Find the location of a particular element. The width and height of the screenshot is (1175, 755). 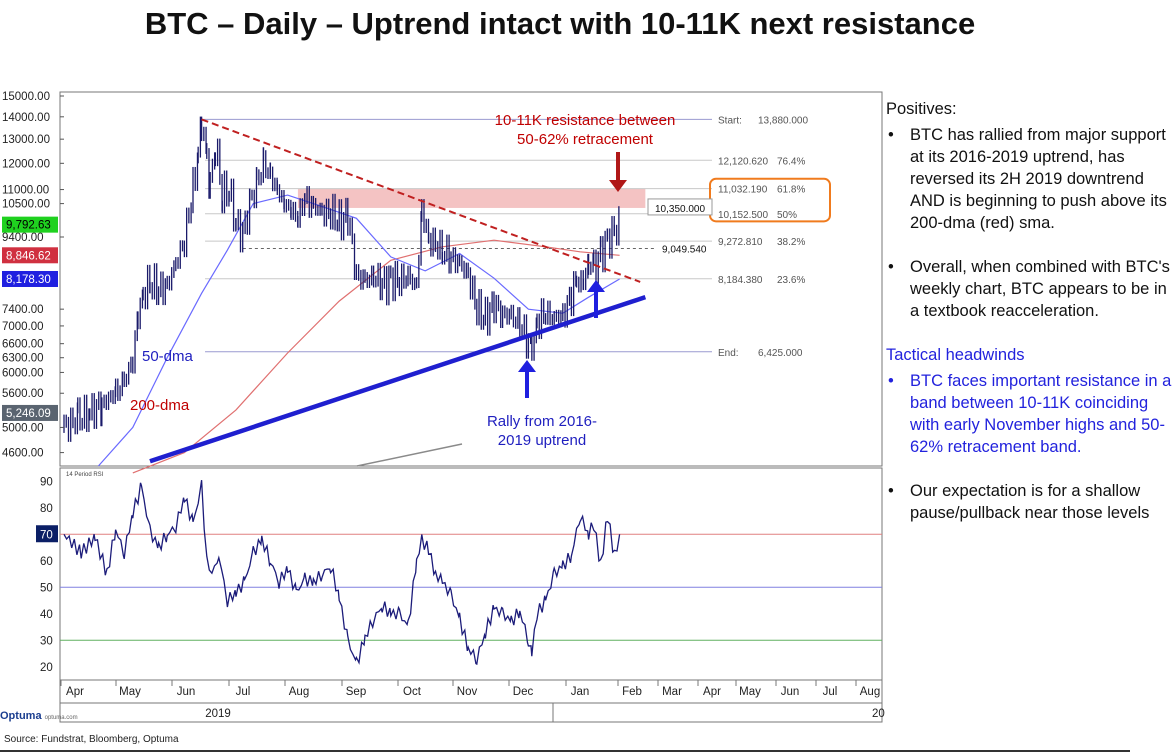

month-label-3: Jul is located at coordinates (243, 692).